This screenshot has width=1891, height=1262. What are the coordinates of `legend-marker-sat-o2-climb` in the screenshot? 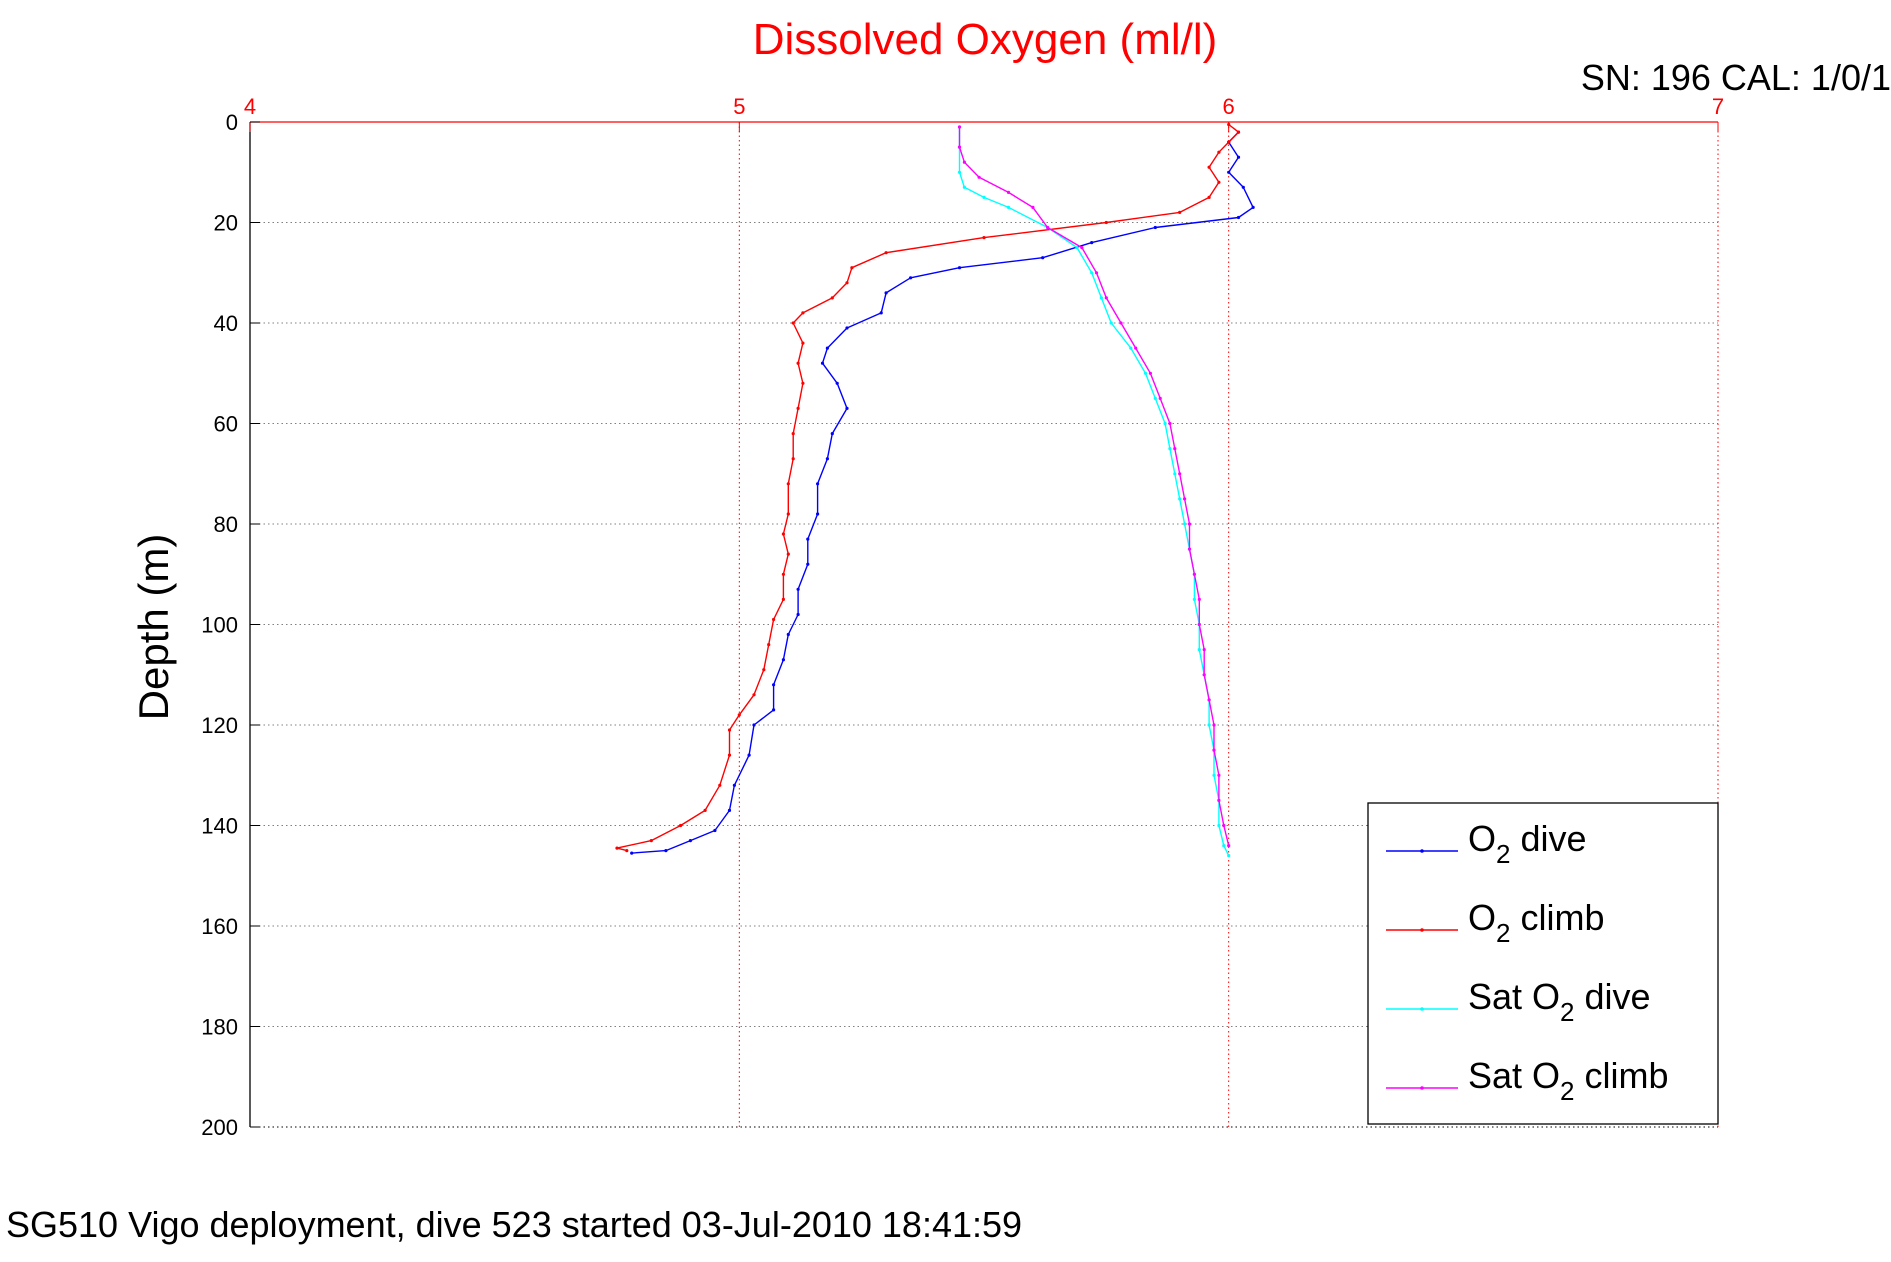 It's located at (1422, 1088).